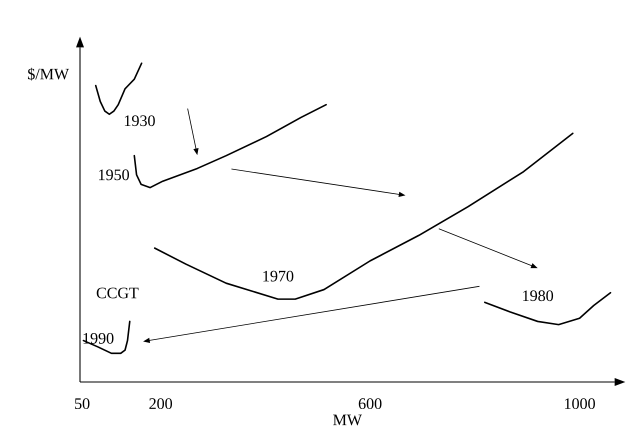 The width and height of the screenshot is (634, 437). I want to click on x-axis-title: MW, so click(347, 420).